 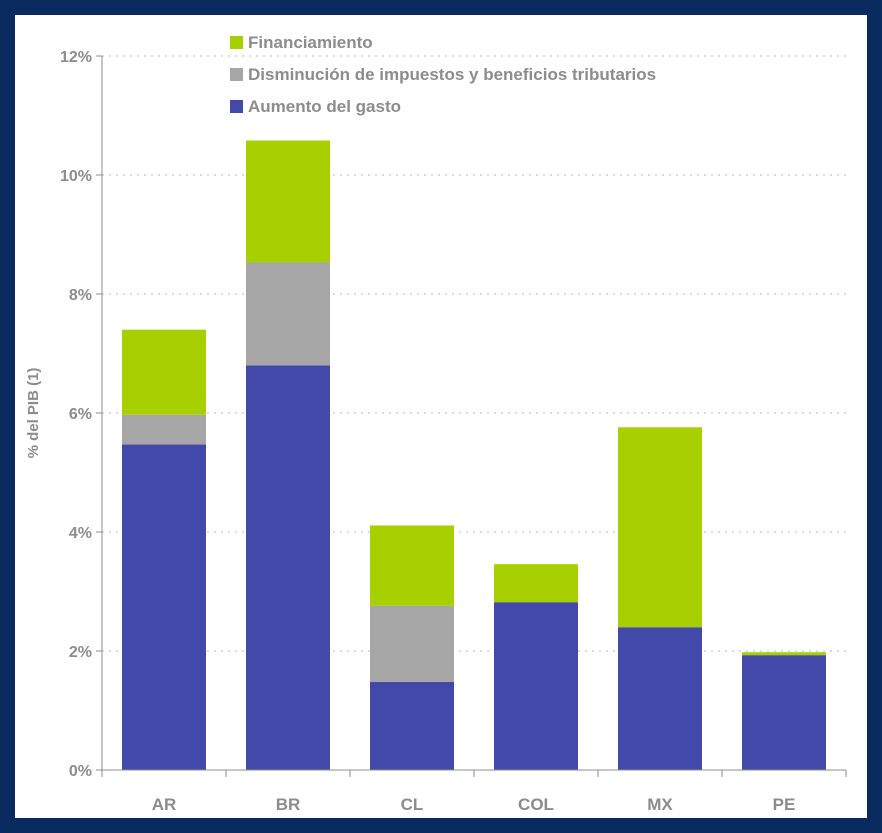 I want to click on y-tick-label: 0%, so click(x=80, y=771).